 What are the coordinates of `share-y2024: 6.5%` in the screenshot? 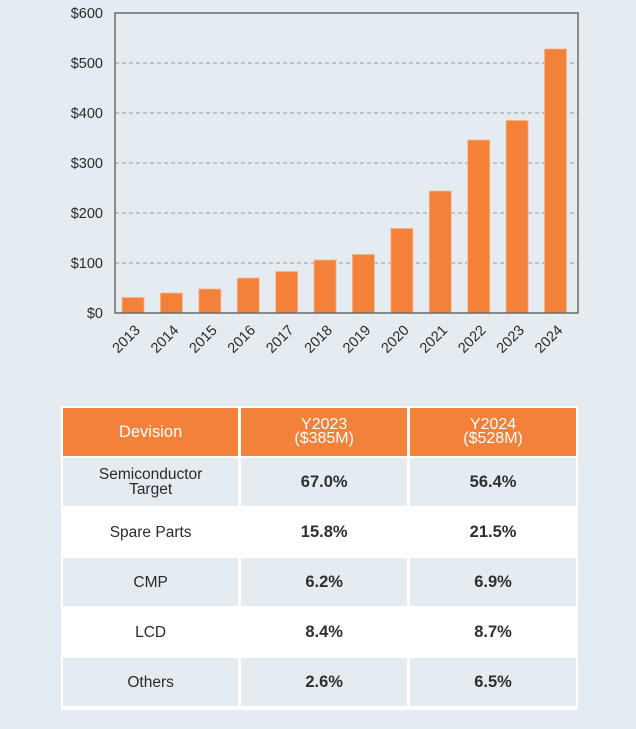 It's located at (493, 683).